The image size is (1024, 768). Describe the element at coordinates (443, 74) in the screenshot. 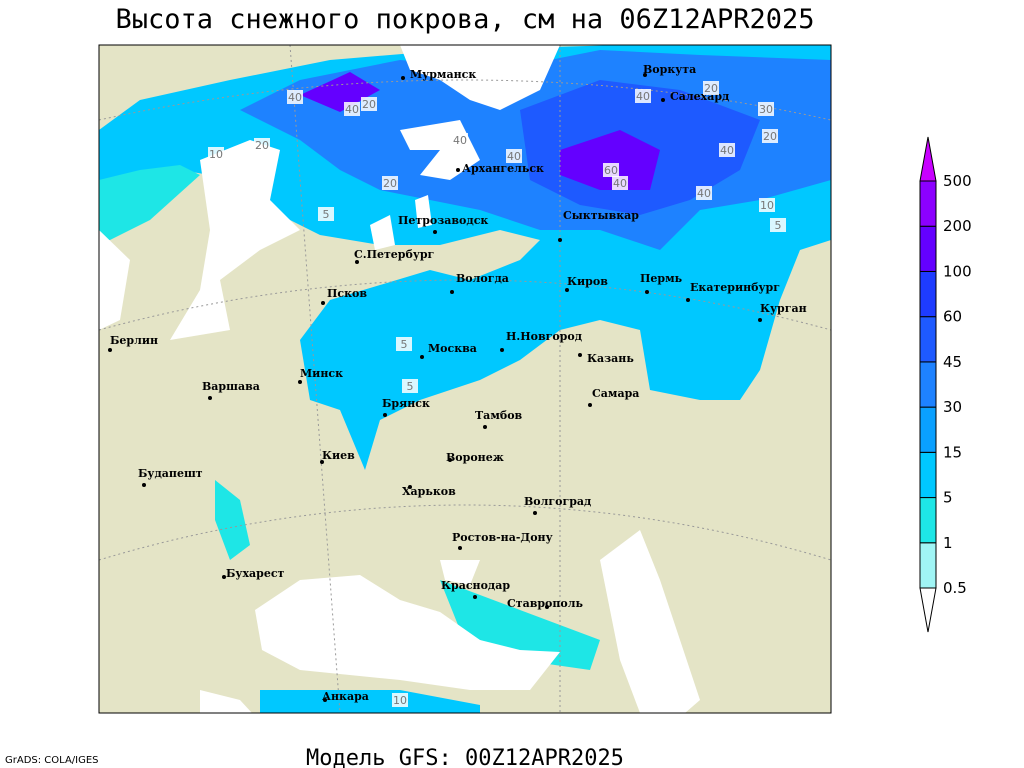

I see `city-label: Мурманск` at that location.